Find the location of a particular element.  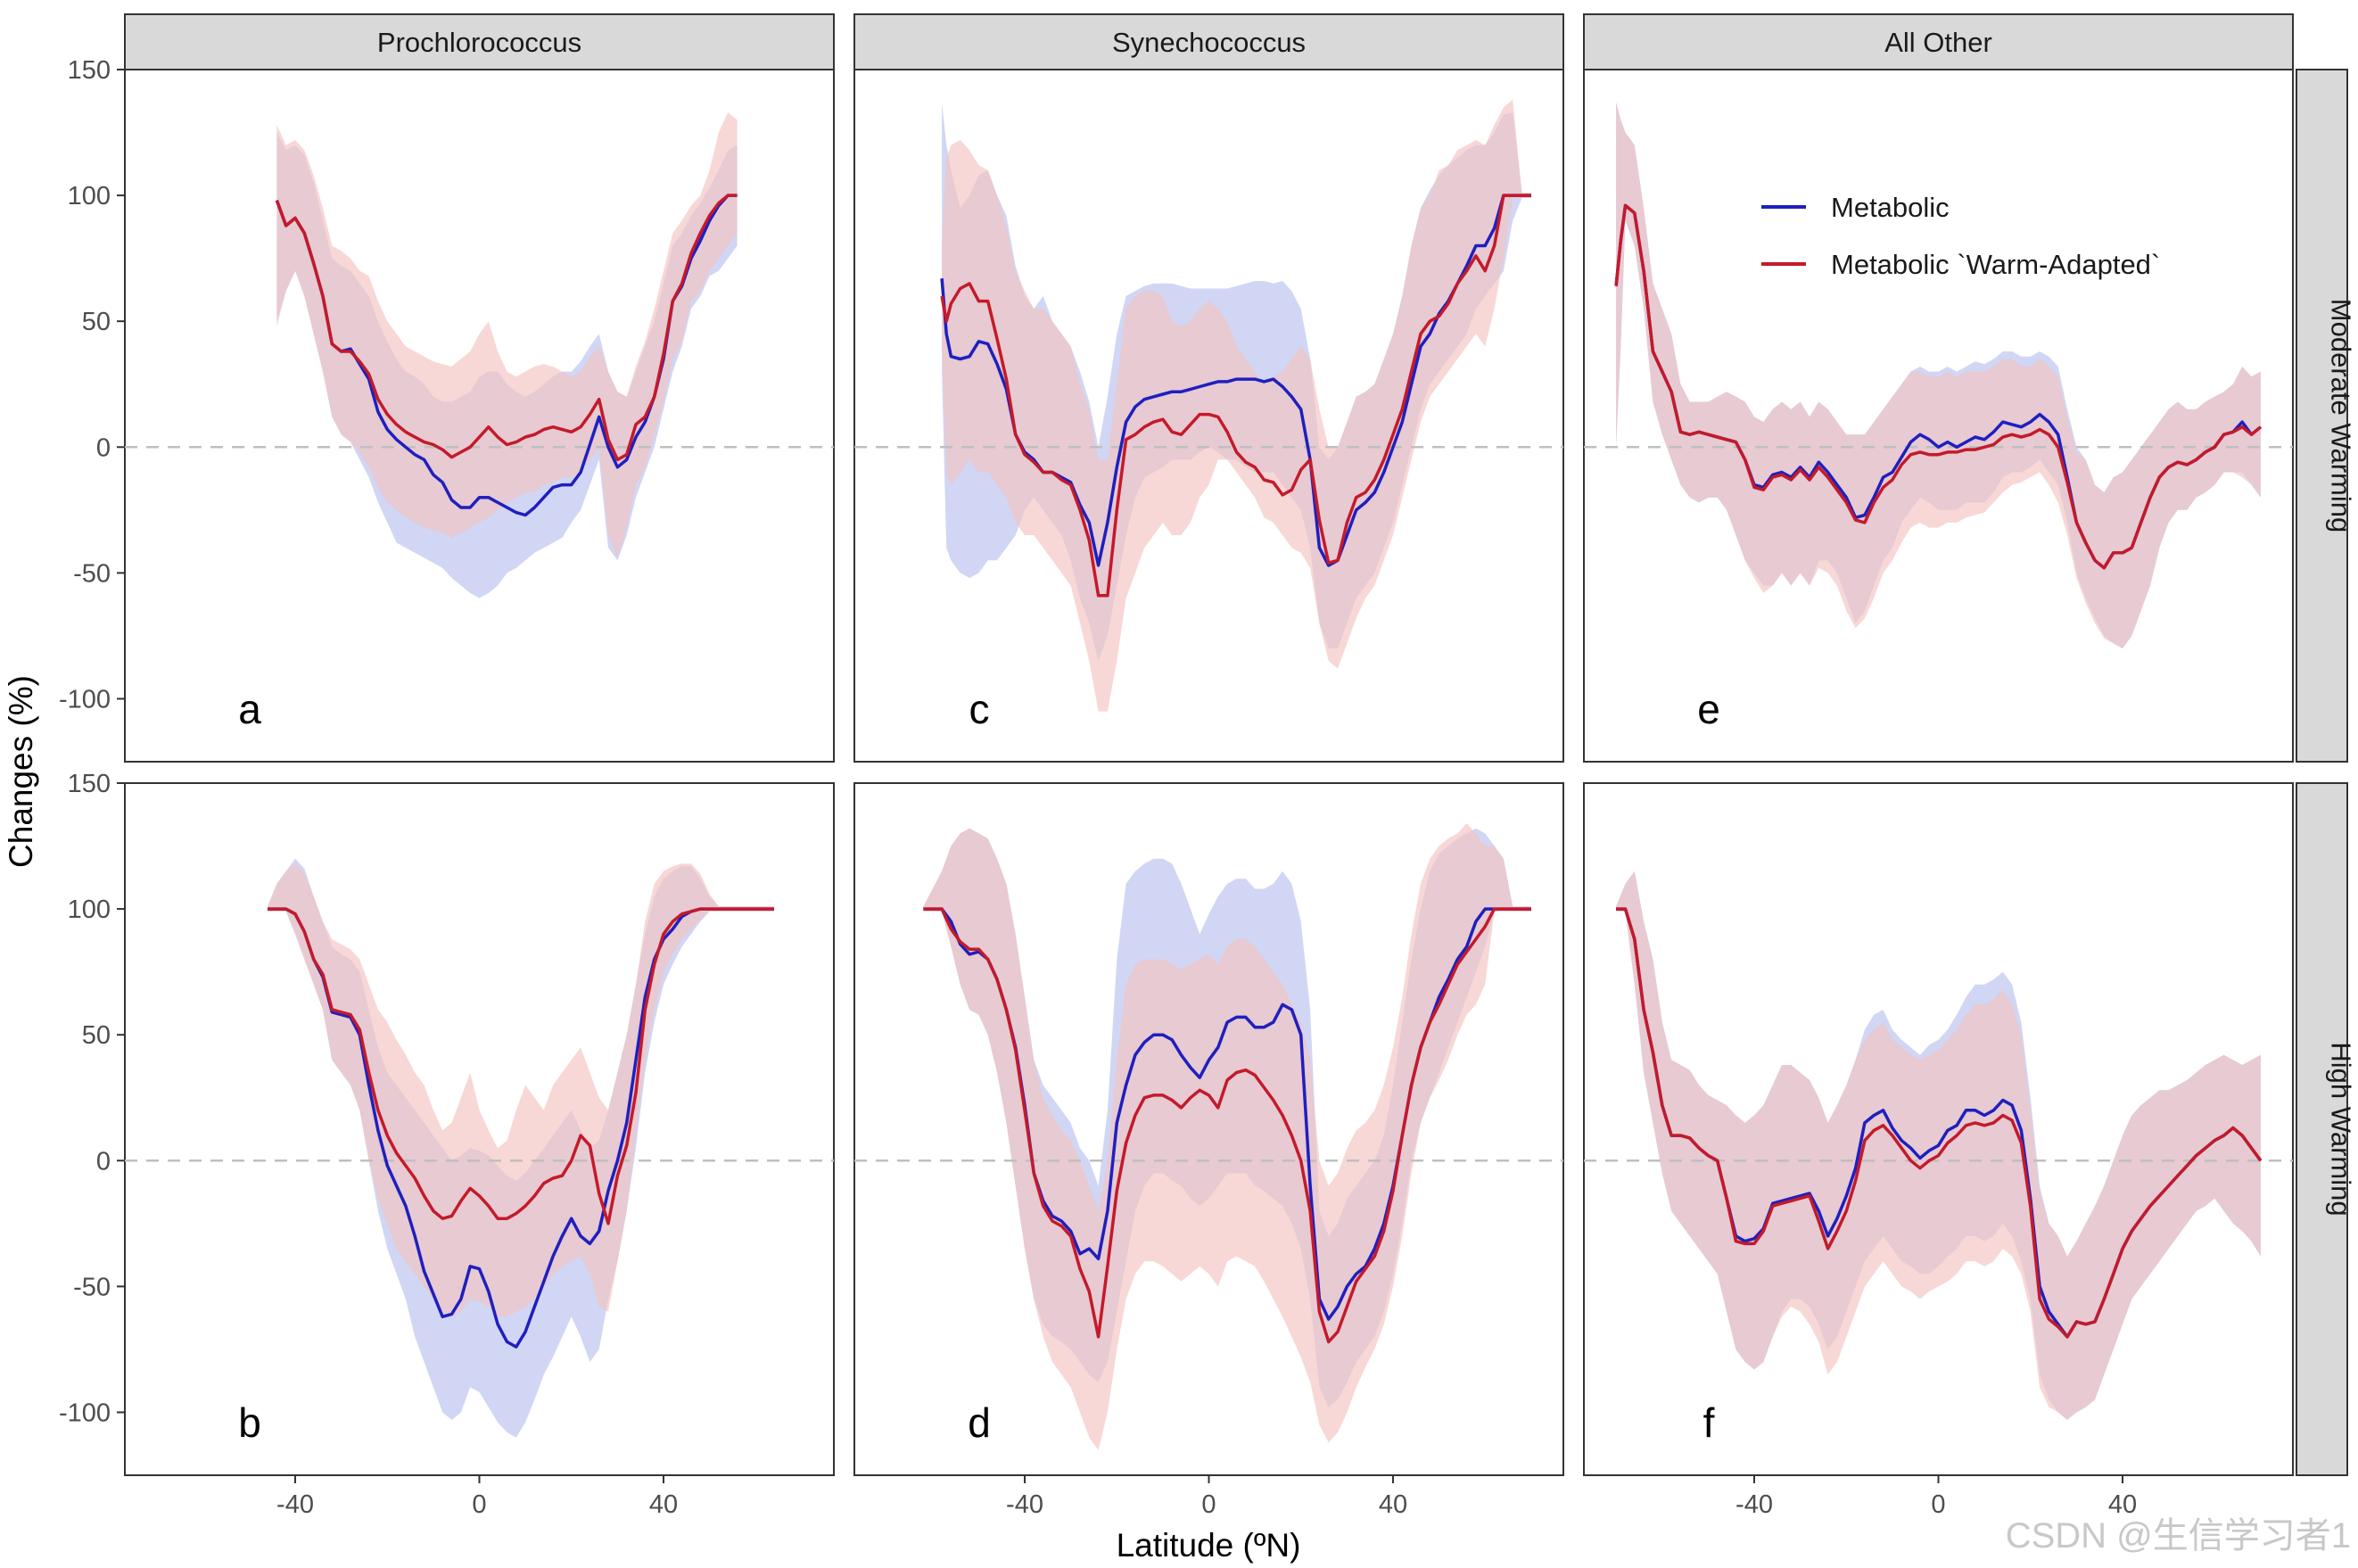

legend-metabolic-label: Metabolic is located at coordinates (1890, 207).